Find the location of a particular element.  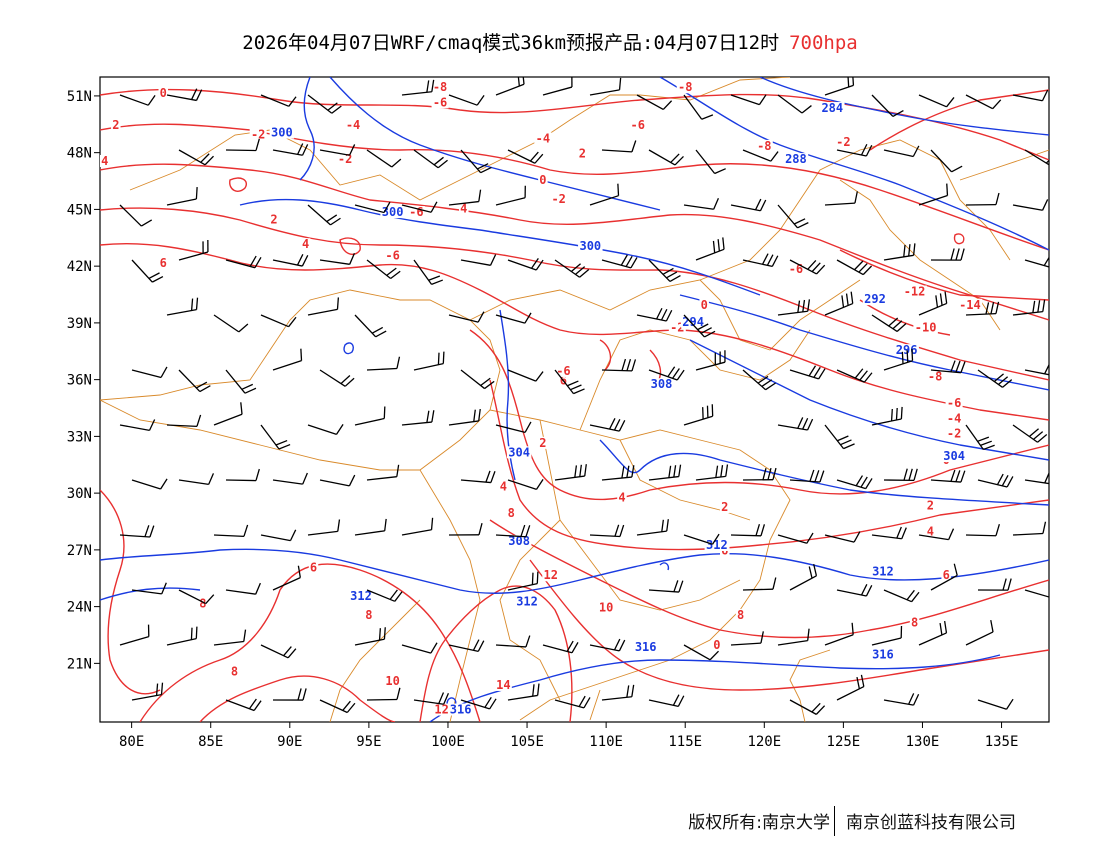

temperature-label: 8 is located at coordinates (914, 623).